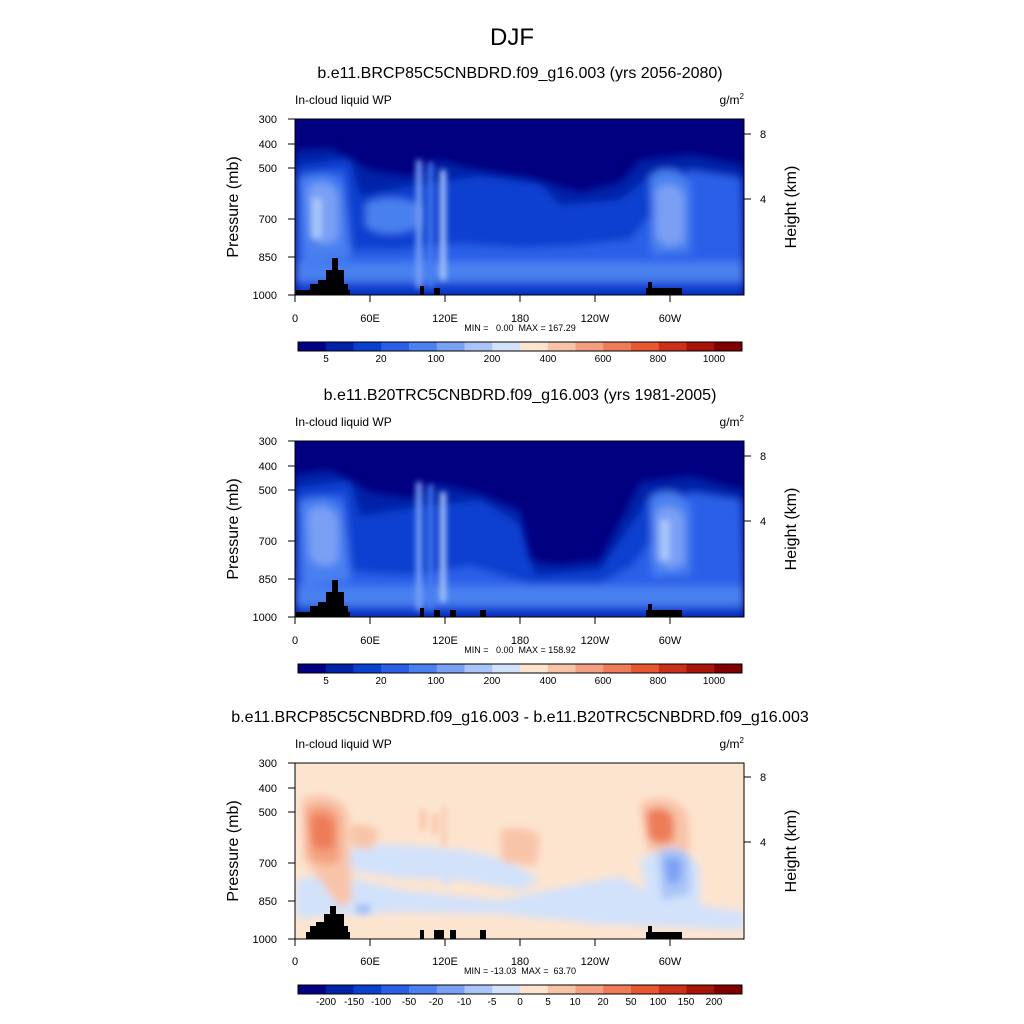  What do you see at coordinates (370, 962) in the screenshot?
I see `panel-3-x-tick-label: 60E` at bounding box center [370, 962].